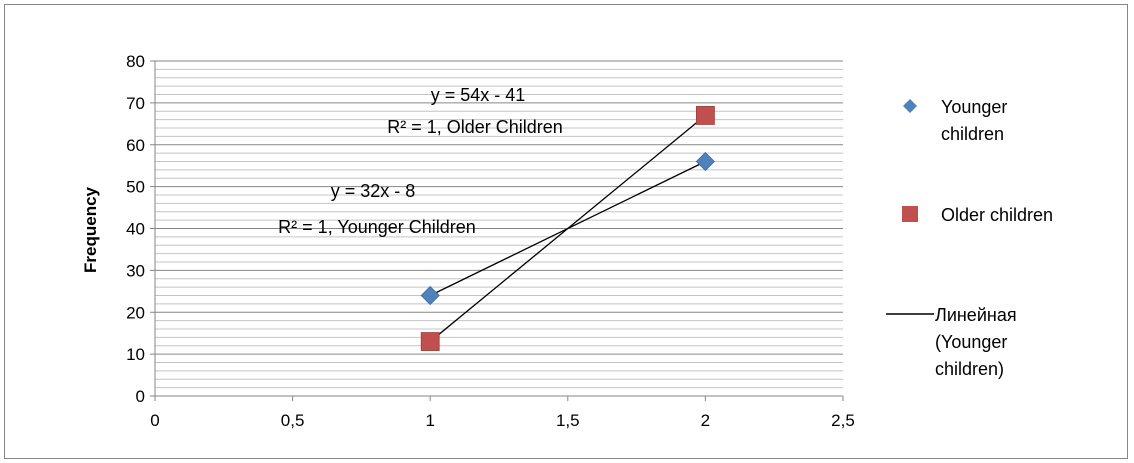  I want to click on data-points, so click(567, 228).